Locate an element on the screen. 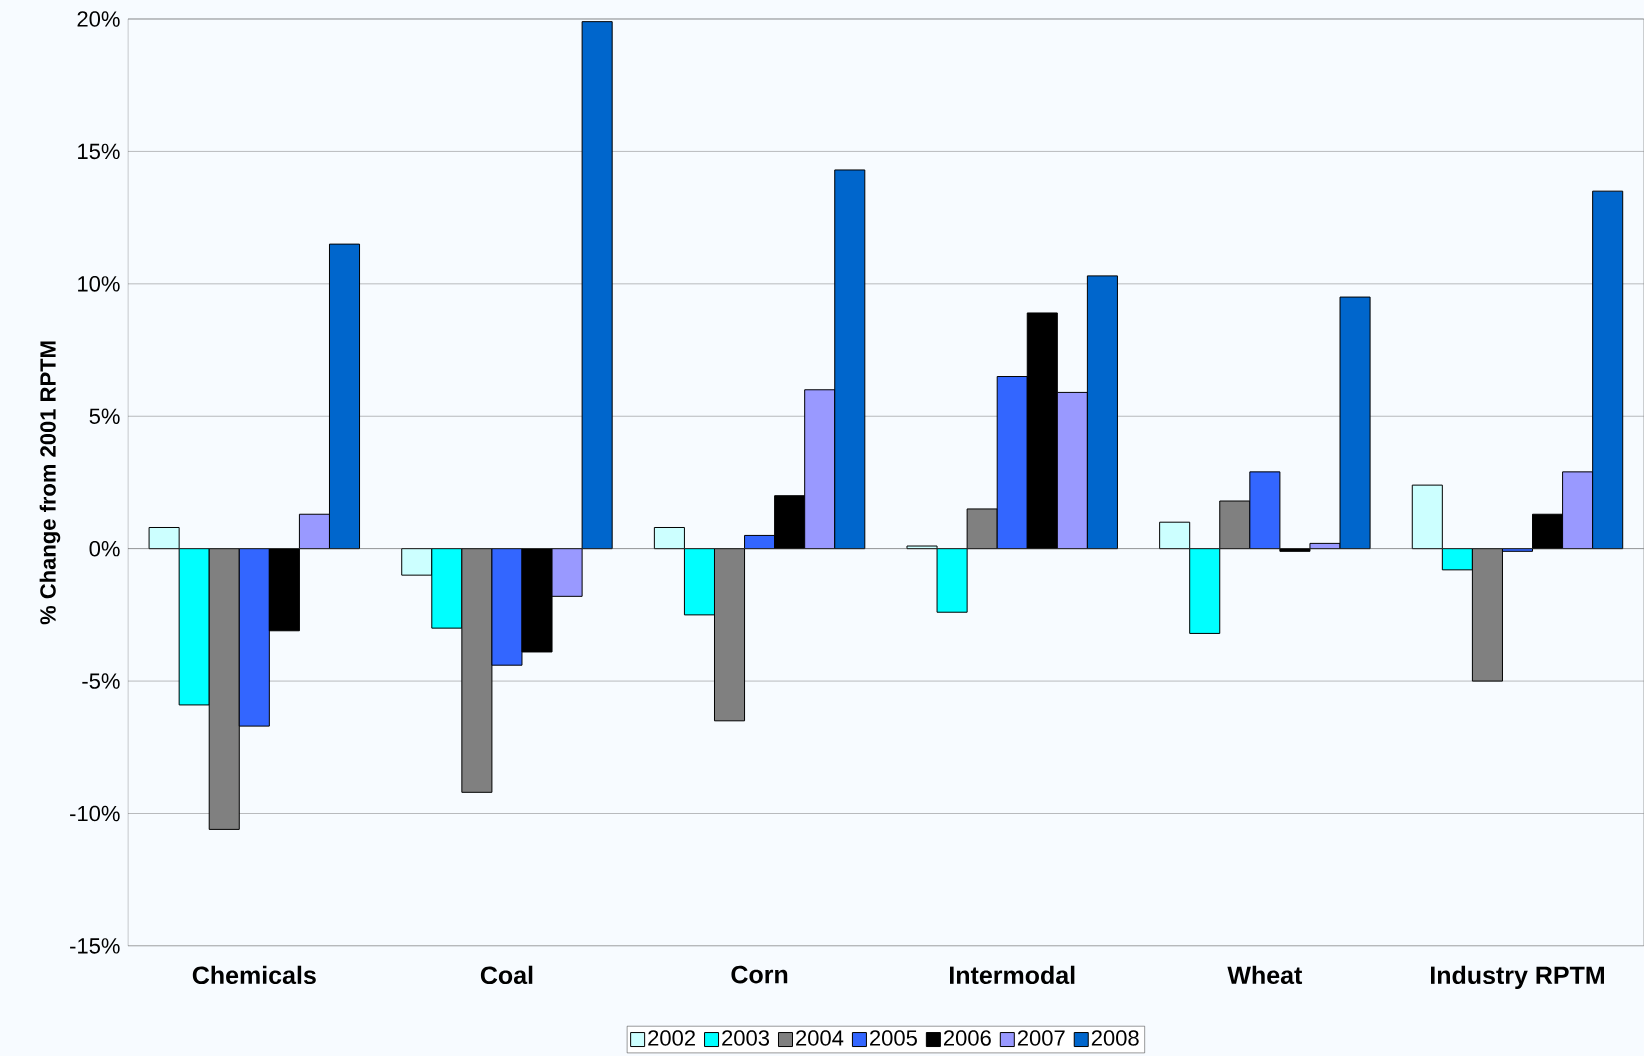  legend-label: 2007 is located at coordinates (1041, 1038).